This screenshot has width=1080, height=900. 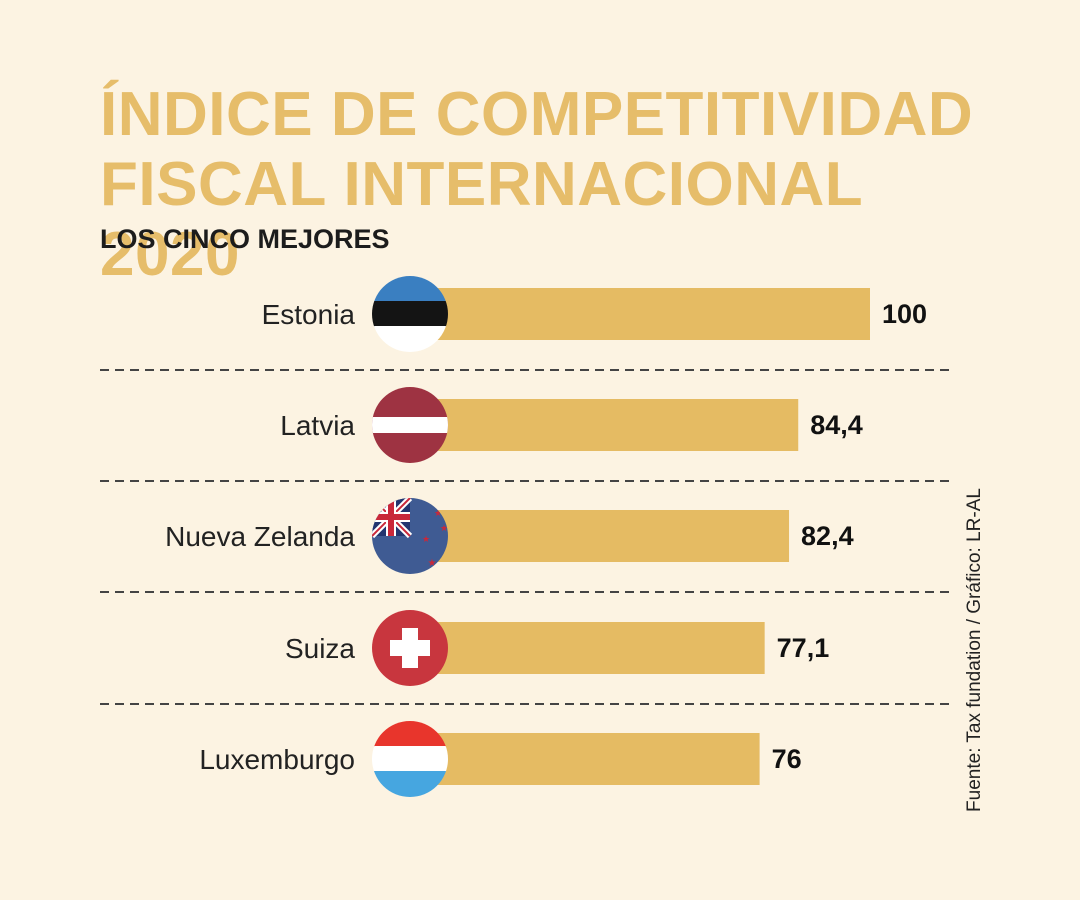 What do you see at coordinates (317, 425) in the screenshot?
I see `category-label-latvia: Latvia` at bounding box center [317, 425].